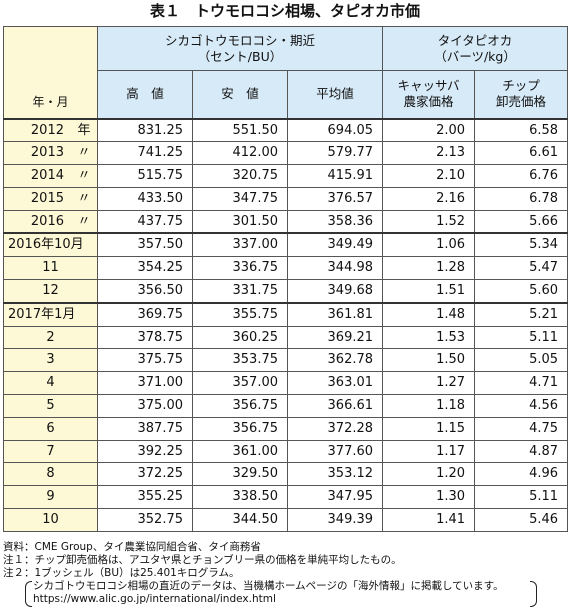  Describe the element at coordinates (145, 314) in the screenshot. I see `cell-high: 369.75` at that location.